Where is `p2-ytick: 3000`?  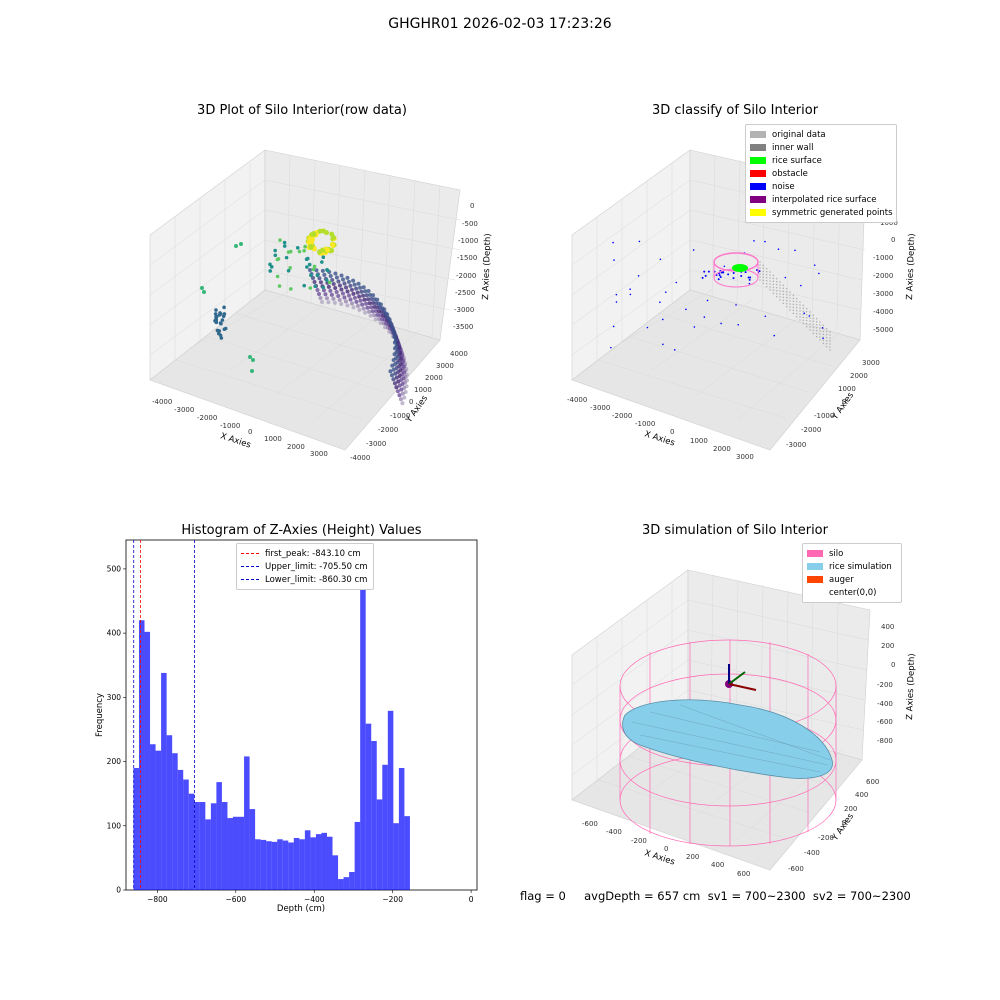 p2-ytick: 3000 is located at coordinates (871, 363).